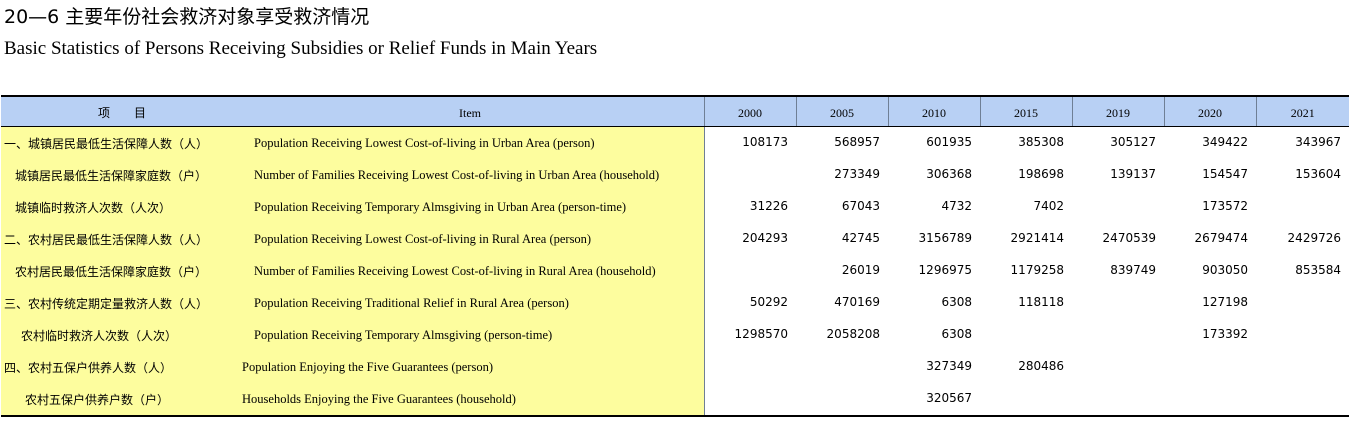 The width and height of the screenshot is (1349, 446). Describe the element at coordinates (1318, 269) in the screenshot. I see `value-cell: 853584` at that location.